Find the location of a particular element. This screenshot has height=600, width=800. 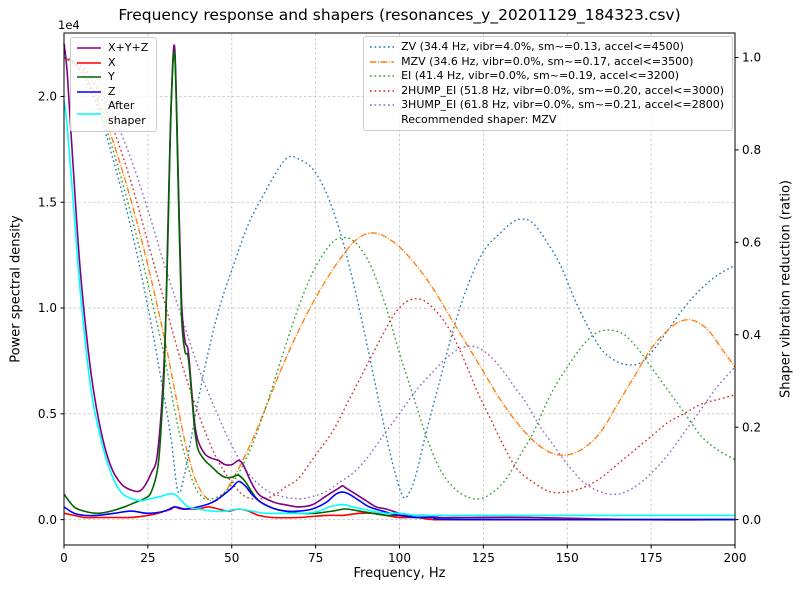

legend-item-x: X is located at coordinates (112, 63).